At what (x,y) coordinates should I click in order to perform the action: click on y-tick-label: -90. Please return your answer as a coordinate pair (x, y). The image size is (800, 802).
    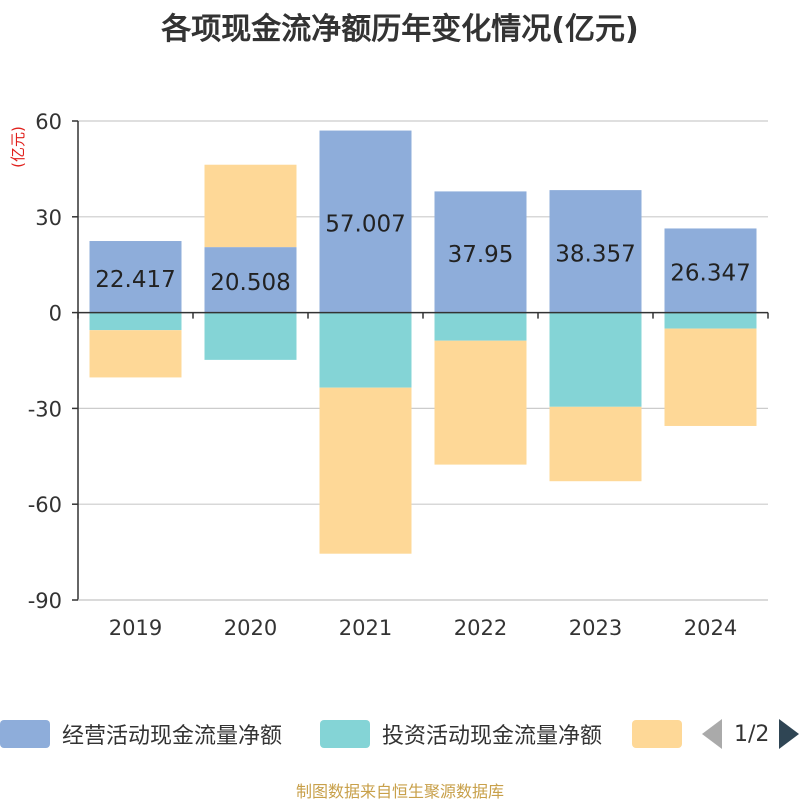
    Looking at the image, I should click on (45, 601).